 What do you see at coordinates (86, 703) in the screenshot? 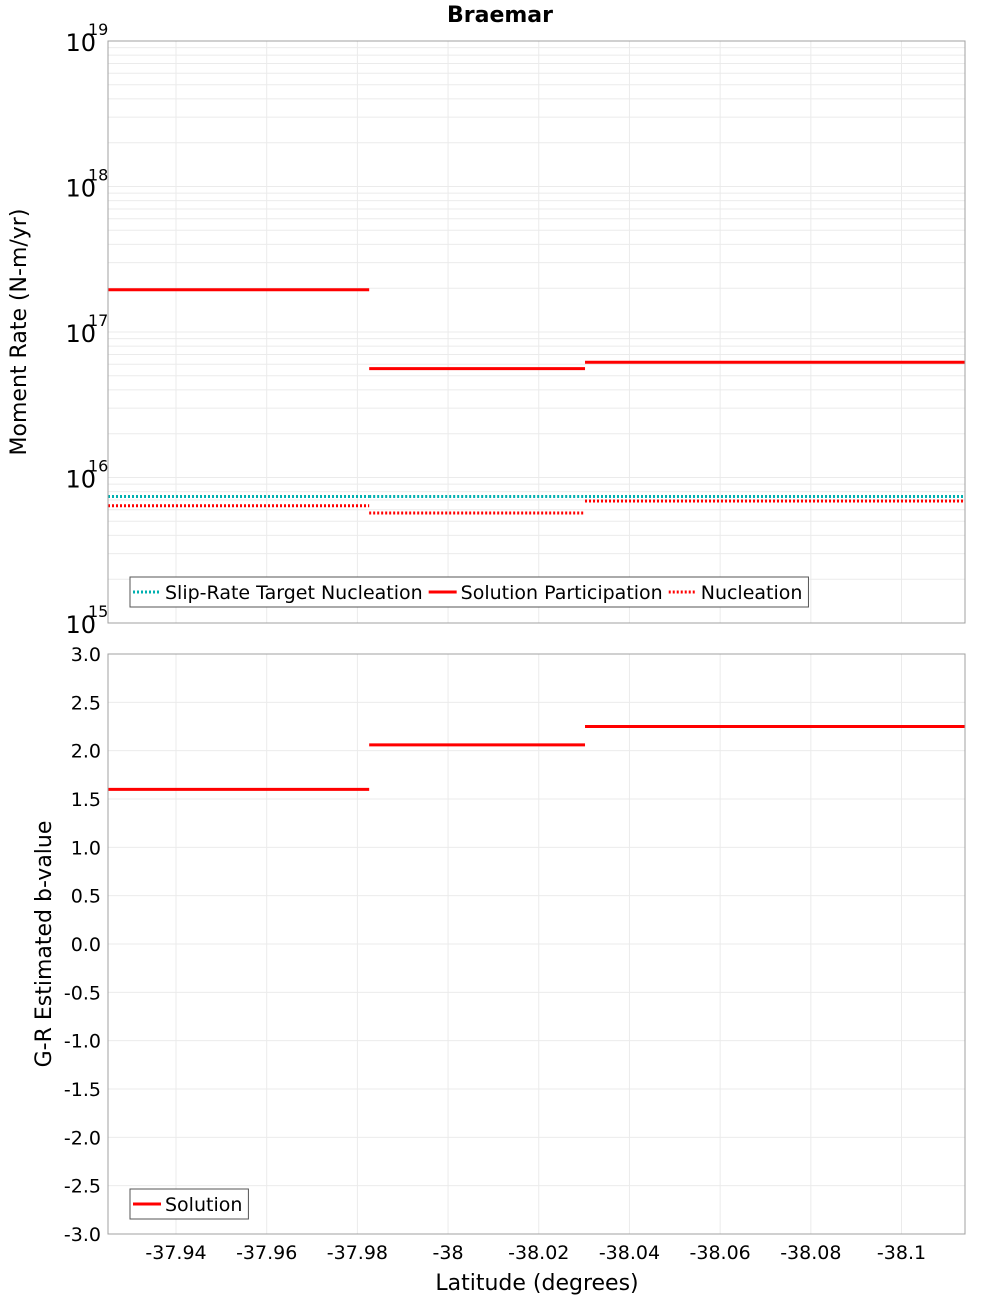
I see `y-tick-label: 2.5` at bounding box center [86, 703].